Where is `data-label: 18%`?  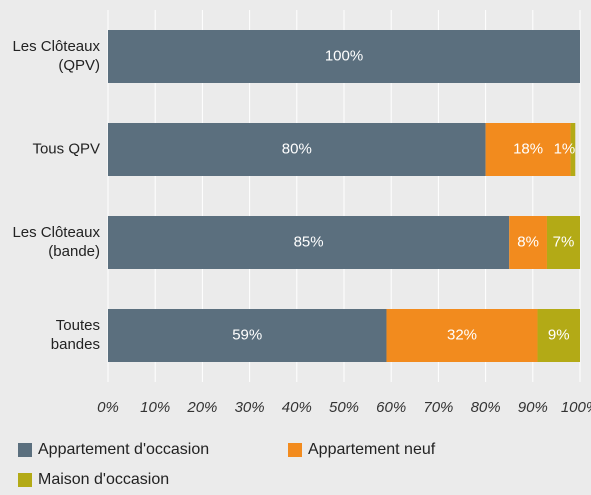 data-label: 18% is located at coordinates (528, 148).